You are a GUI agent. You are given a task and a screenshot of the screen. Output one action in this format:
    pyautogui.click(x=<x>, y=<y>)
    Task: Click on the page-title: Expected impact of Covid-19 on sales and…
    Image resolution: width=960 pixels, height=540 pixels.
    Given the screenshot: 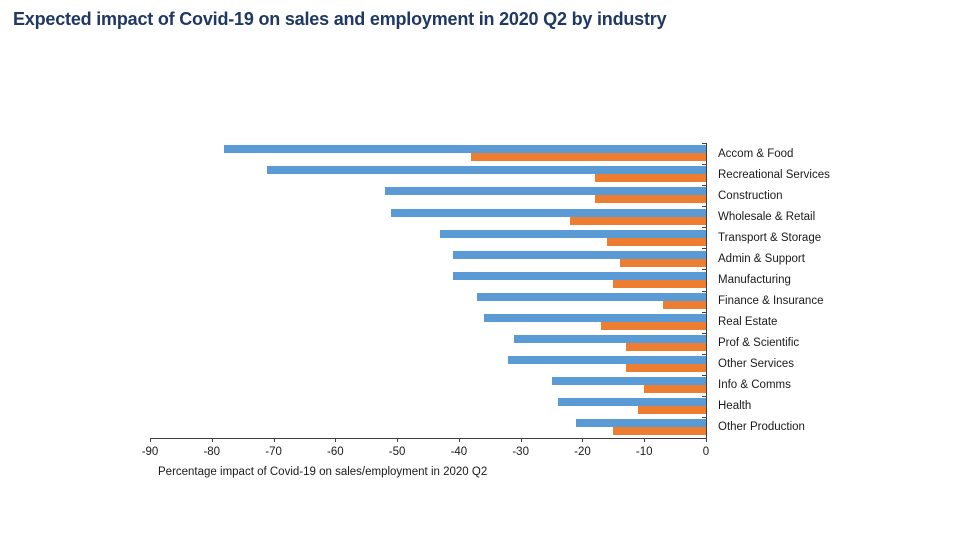 What is the action you would take?
    pyautogui.click(x=340, y=19)
    